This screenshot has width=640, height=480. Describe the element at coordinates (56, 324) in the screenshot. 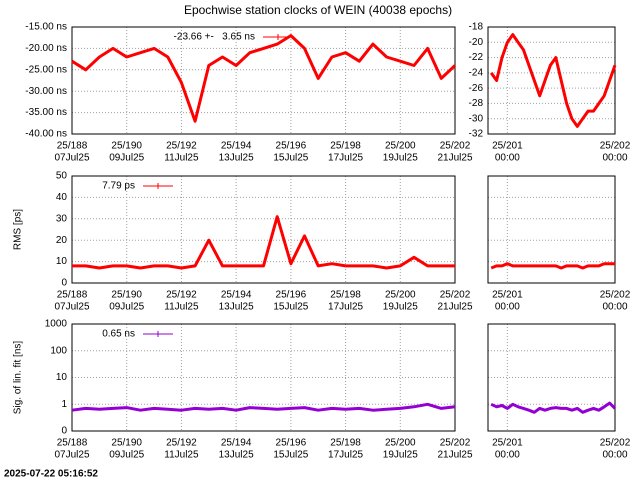

I see `y-tick-label: 1000` at that location.